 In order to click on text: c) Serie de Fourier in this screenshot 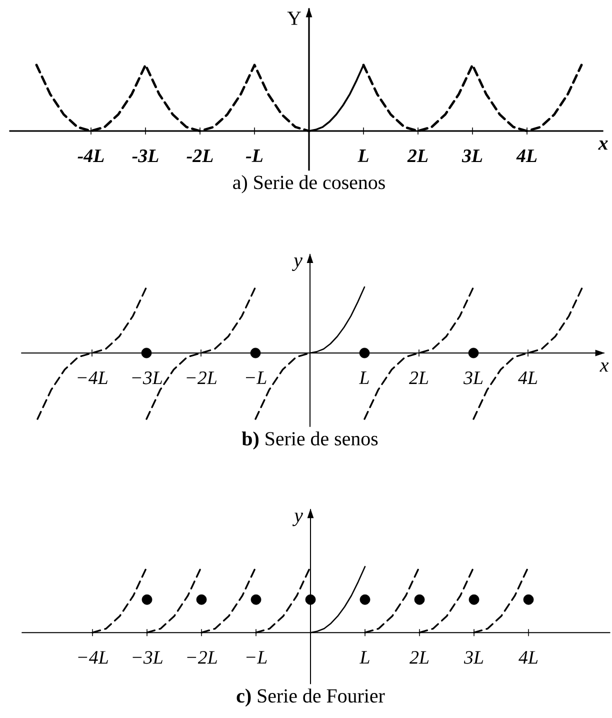, I will do `click(310, 697)`.